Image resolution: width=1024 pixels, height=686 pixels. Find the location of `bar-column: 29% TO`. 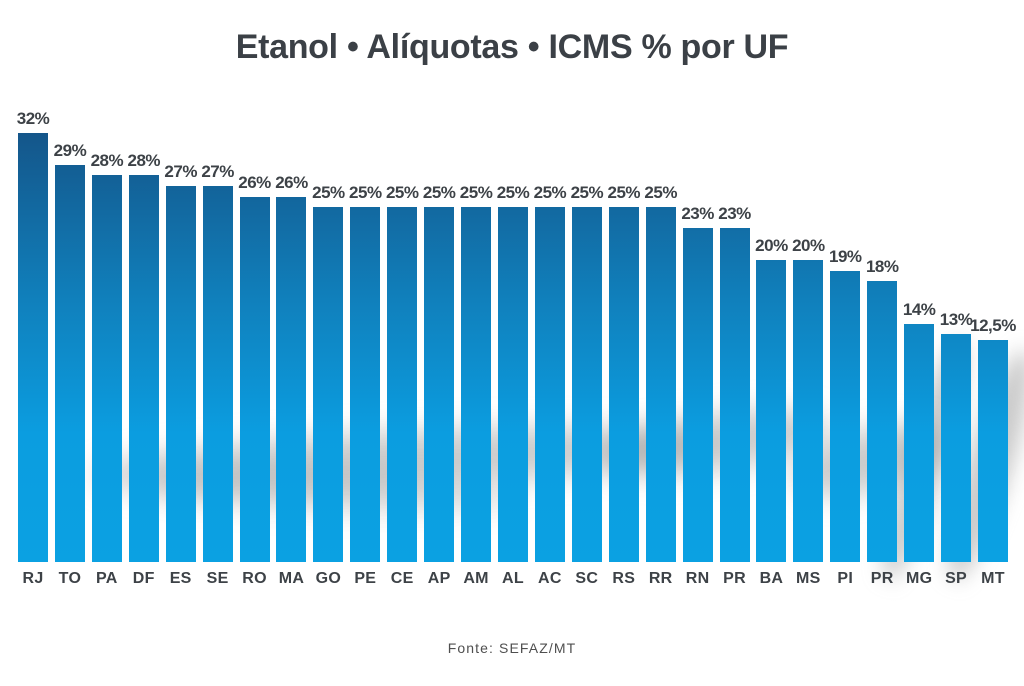

bar-column: 29% TO is located at coordinates (70, 364).